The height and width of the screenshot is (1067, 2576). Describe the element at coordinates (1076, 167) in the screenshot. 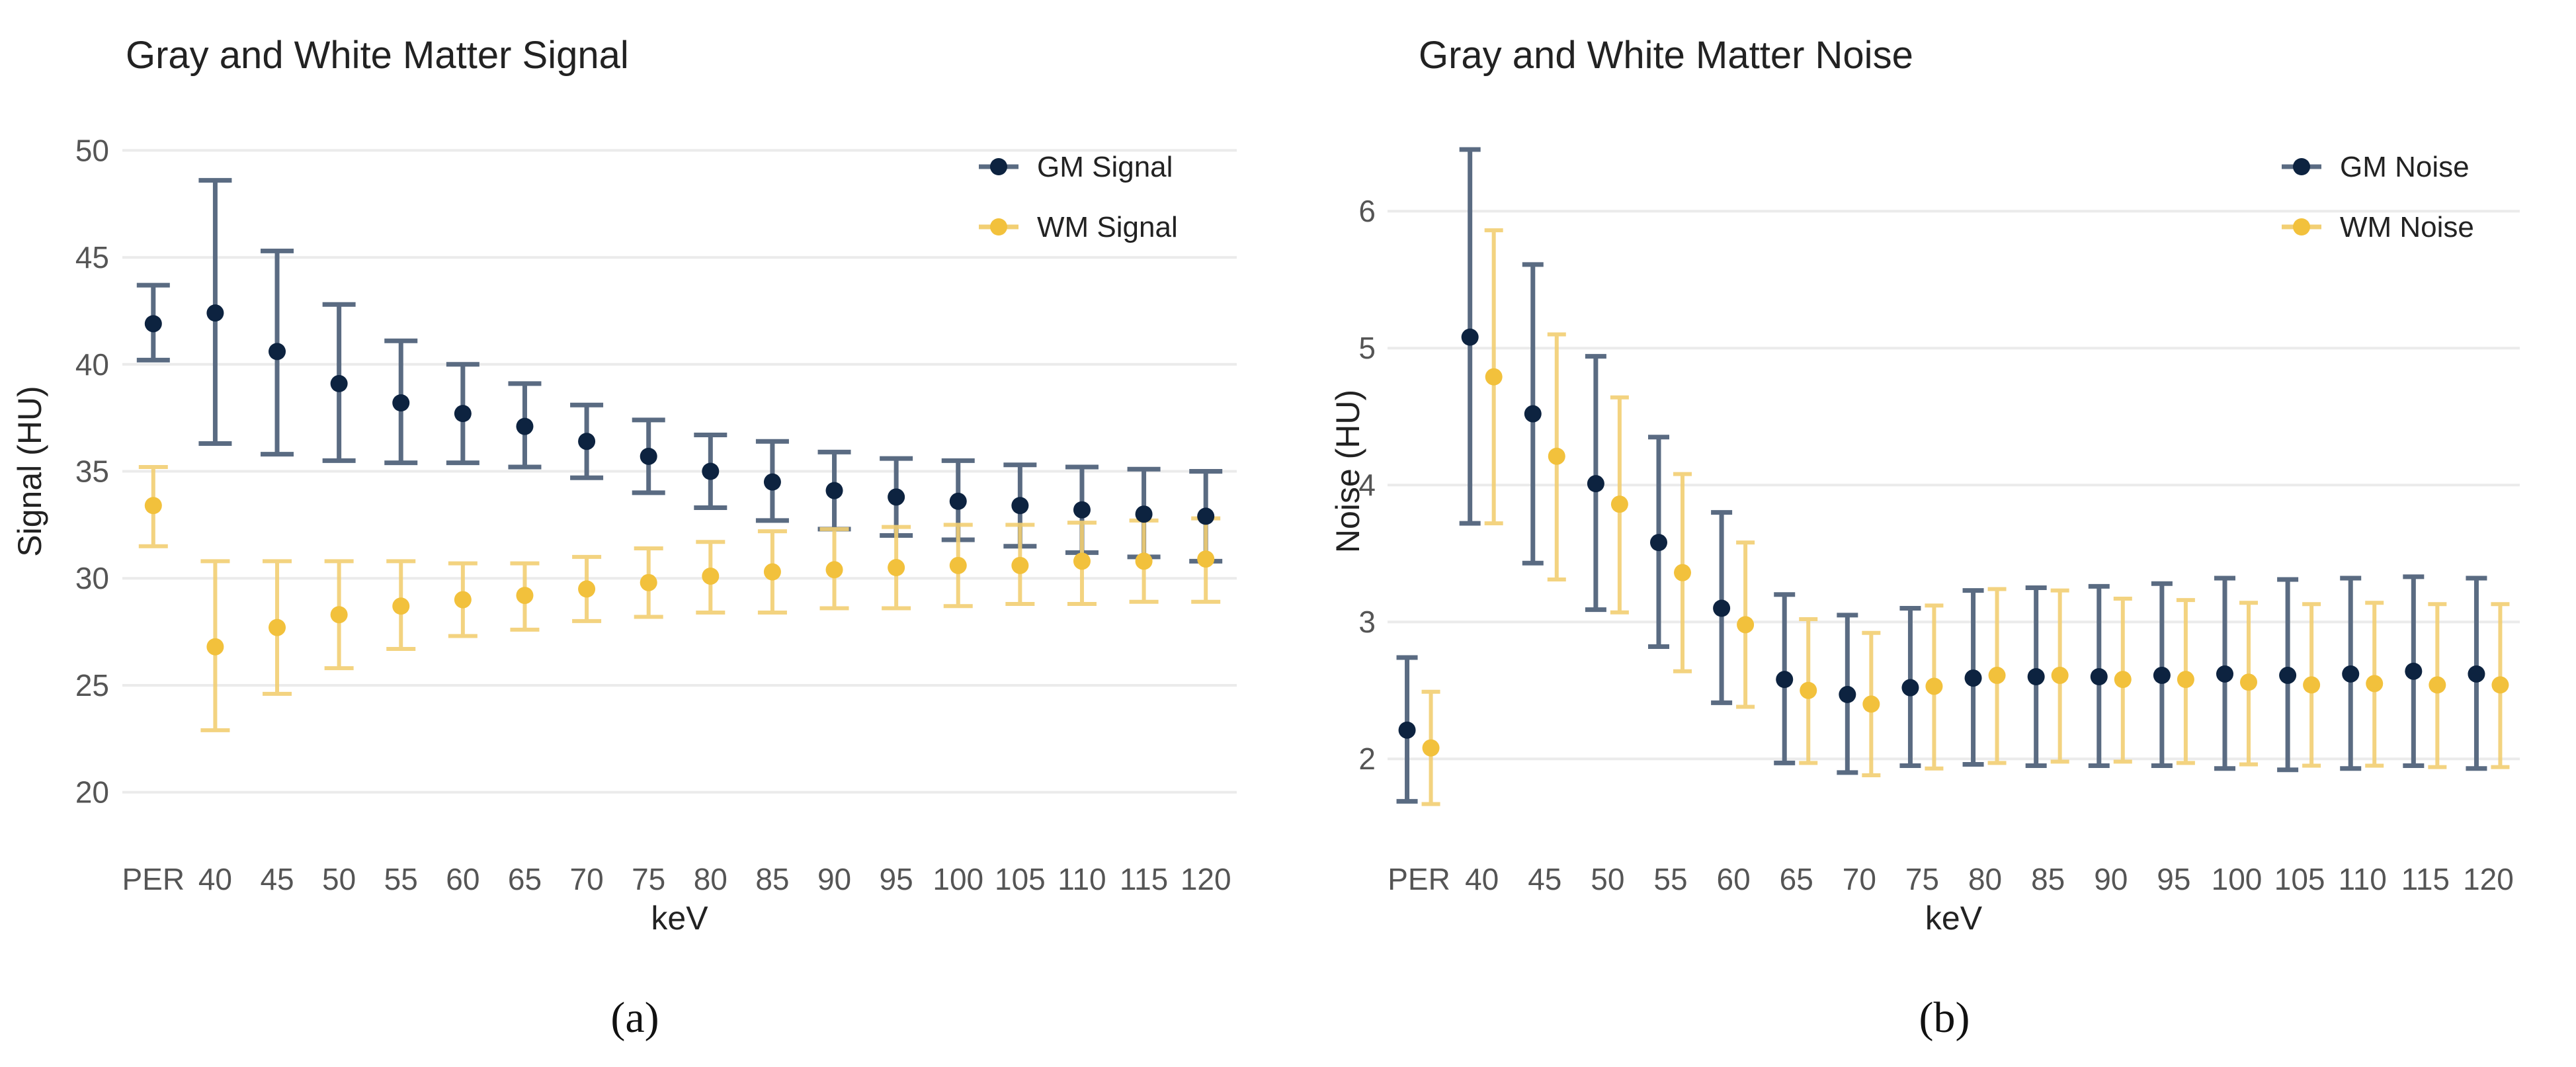

I see `legend-gm: GM Signal` at that location.